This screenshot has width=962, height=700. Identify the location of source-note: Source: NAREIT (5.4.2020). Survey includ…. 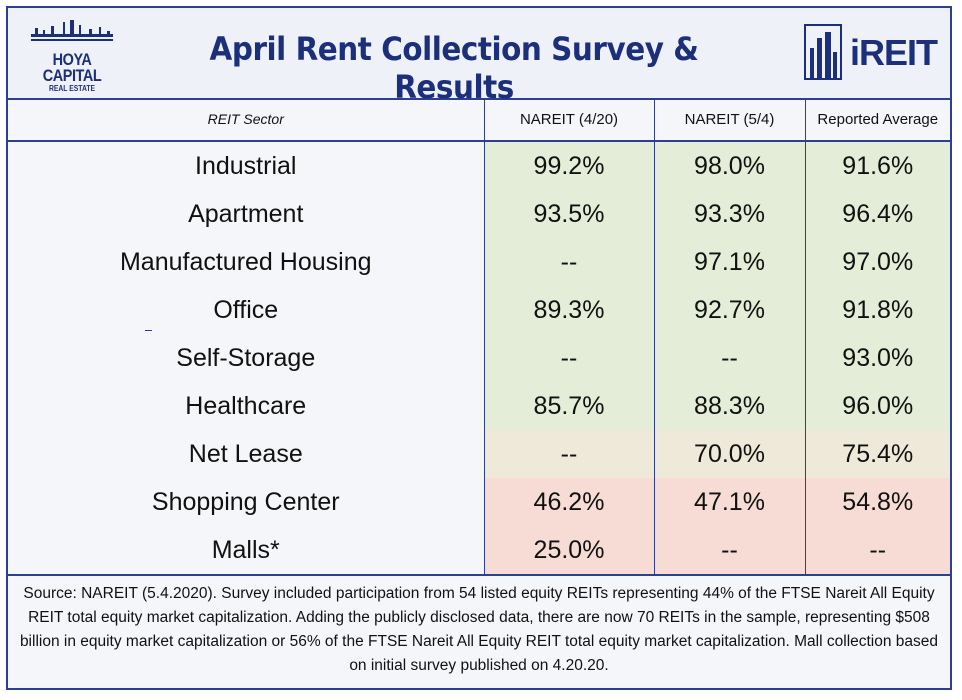
(479, 629).